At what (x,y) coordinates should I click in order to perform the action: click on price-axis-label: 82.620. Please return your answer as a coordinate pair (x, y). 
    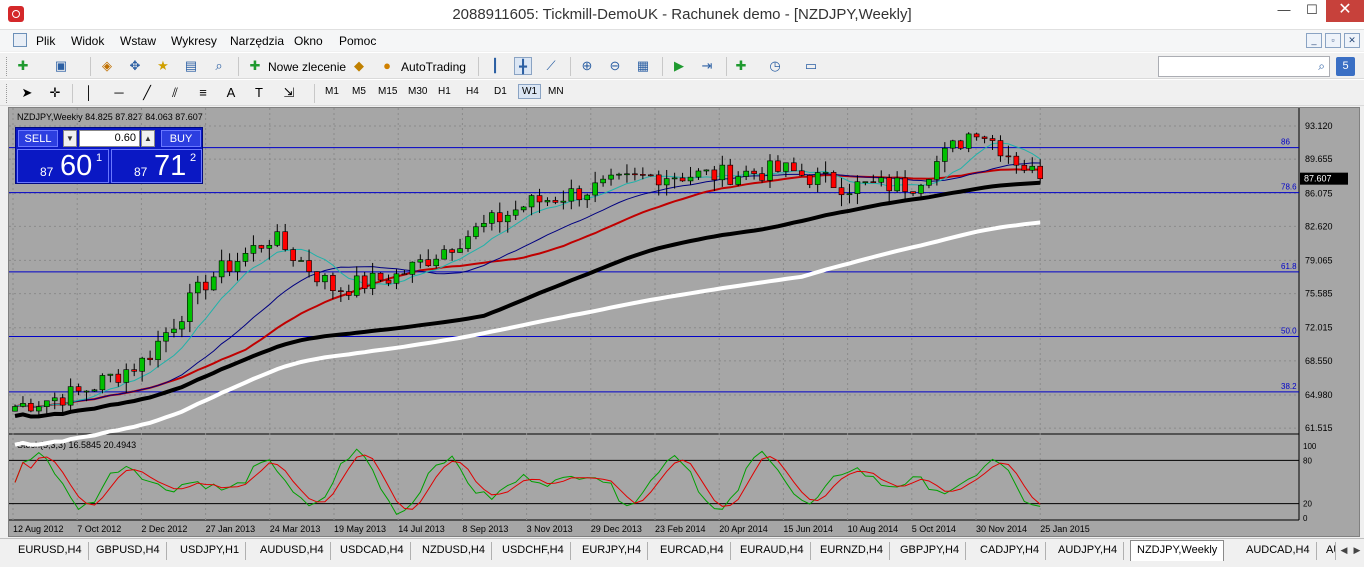
    Looking at the image, I should click on (1319, 226).